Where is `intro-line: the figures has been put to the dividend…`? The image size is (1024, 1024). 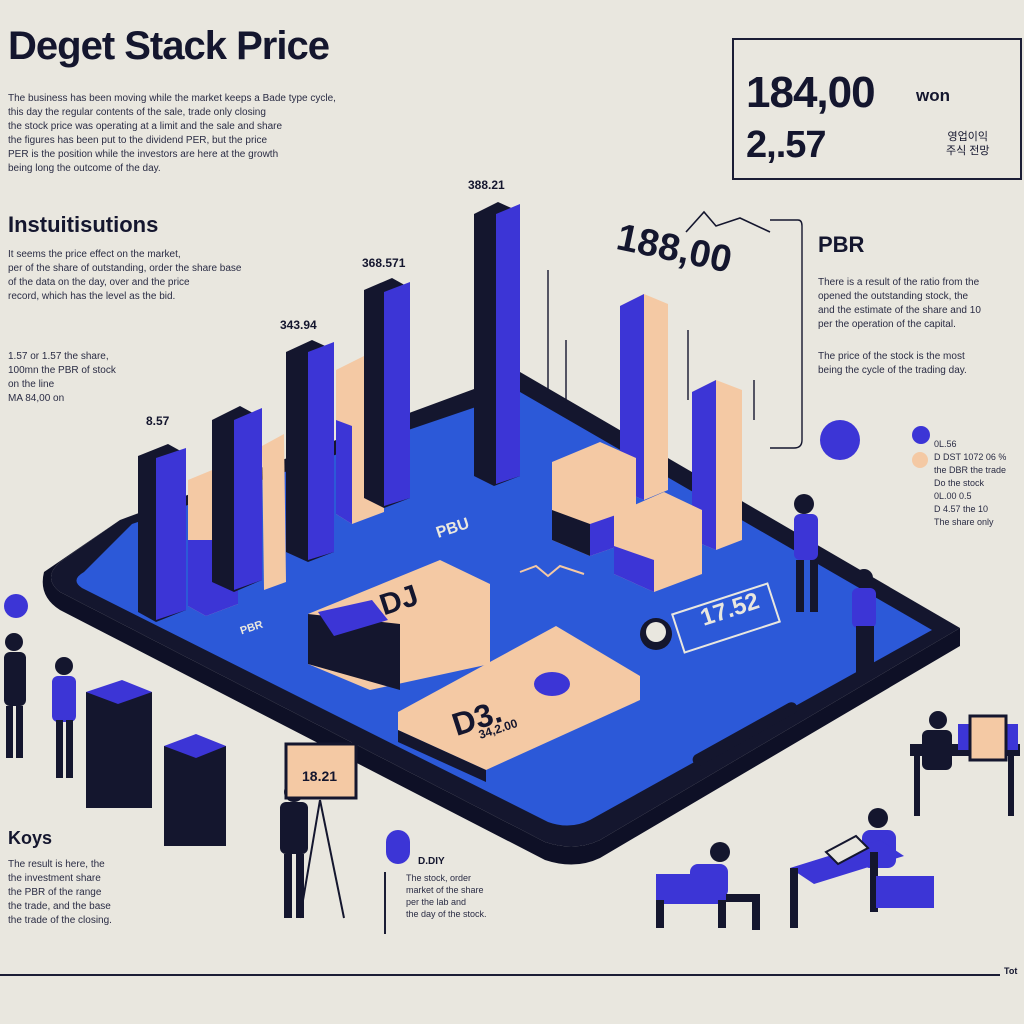 intro-line: the figures has been put to the dividend… is located at coordinates (138, 140).